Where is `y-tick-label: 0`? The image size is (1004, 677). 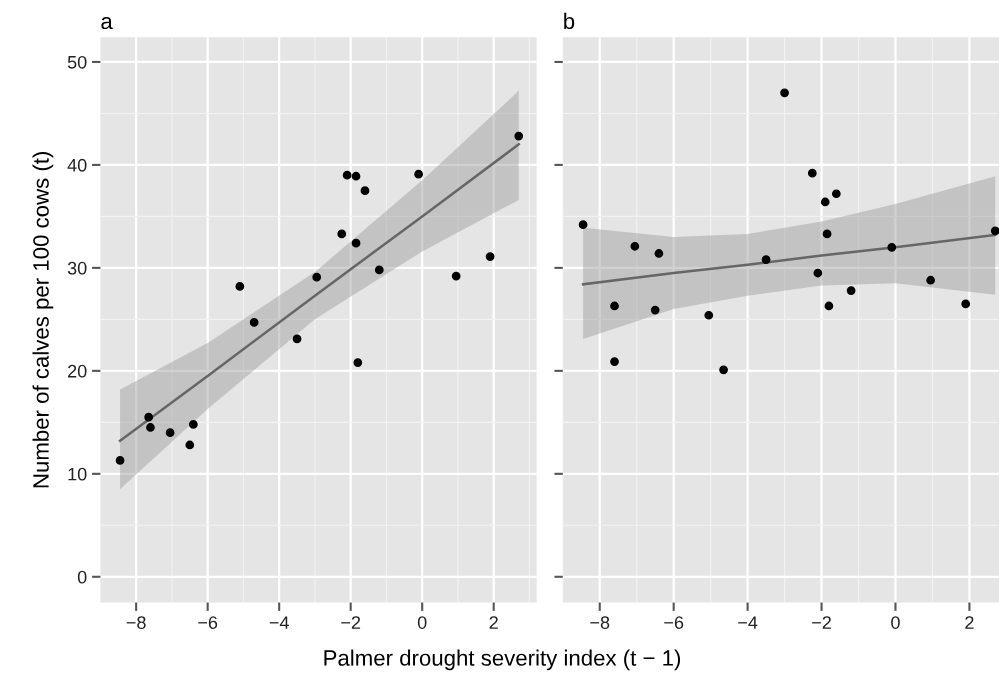
y-tick-label: 0 is located at coordinates (82, 577).